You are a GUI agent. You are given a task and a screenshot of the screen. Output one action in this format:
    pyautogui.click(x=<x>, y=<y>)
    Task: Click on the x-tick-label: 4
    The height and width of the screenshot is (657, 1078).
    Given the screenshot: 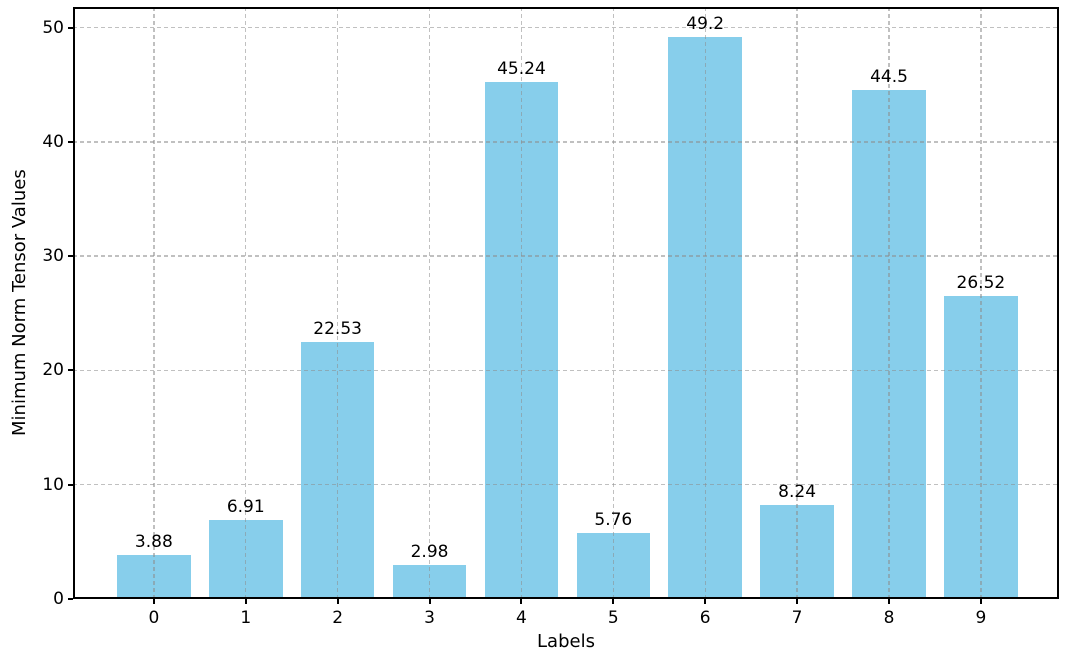 What is the action you would take?
    pyautogui.click(x=521, y=618)
    